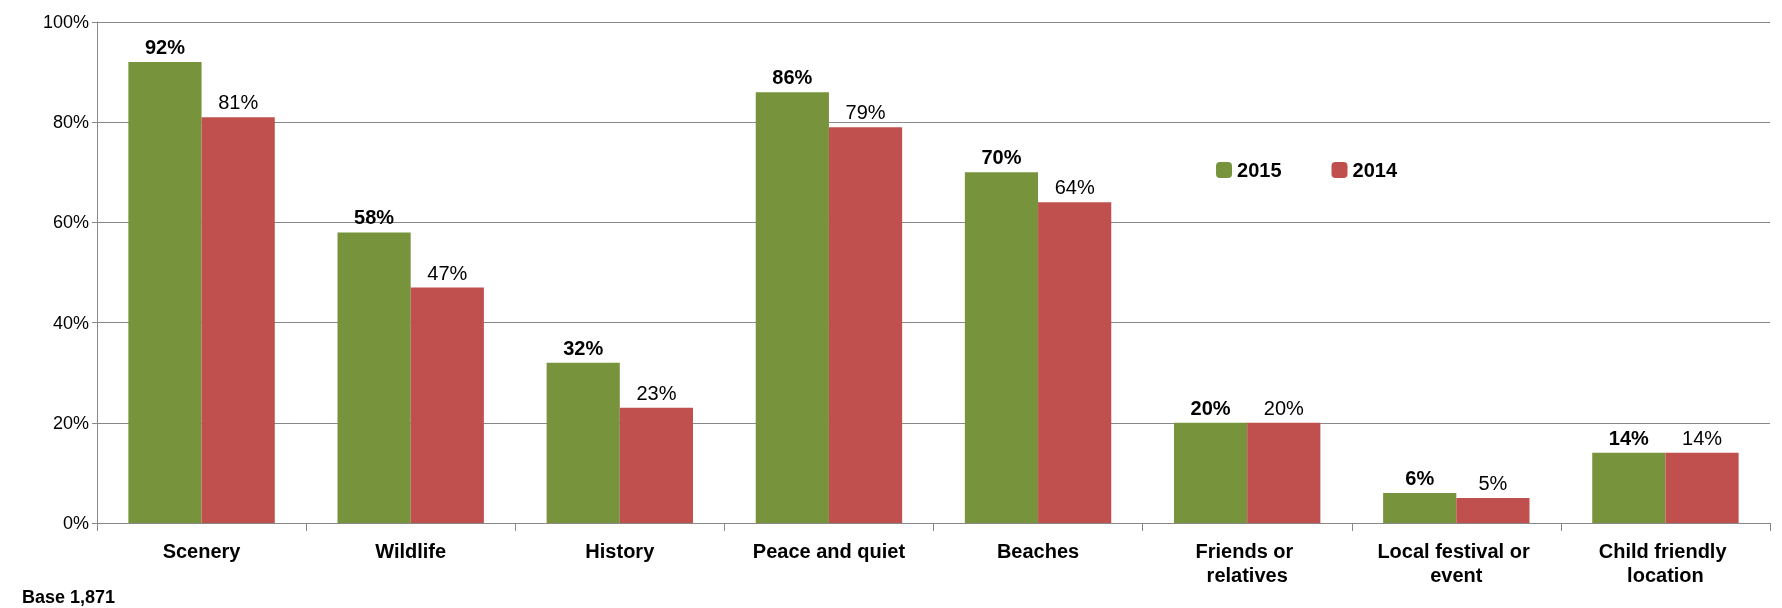 The image size is (1782, 608). I want to click on data-label: 92%, so click(165, 47).